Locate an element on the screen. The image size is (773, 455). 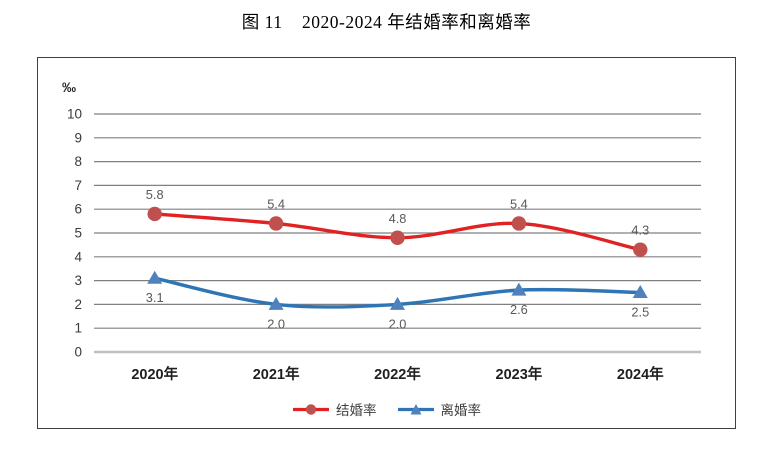
y-axis-unit-label: ‰ is located at coordinates (69, 87).